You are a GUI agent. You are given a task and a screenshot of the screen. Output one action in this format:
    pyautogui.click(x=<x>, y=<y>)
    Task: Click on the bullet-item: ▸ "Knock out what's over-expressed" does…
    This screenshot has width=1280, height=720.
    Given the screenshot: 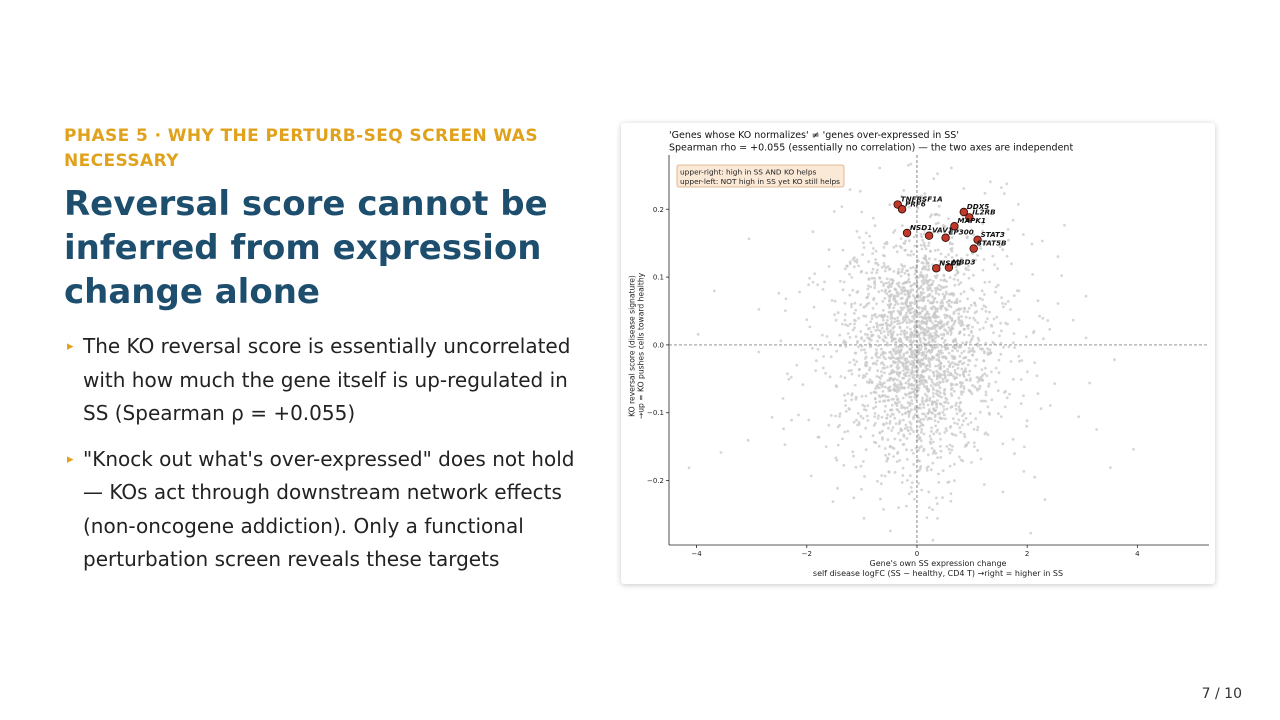 What is the action you would take?
    pyautogui.click(x=324, y=510)
    